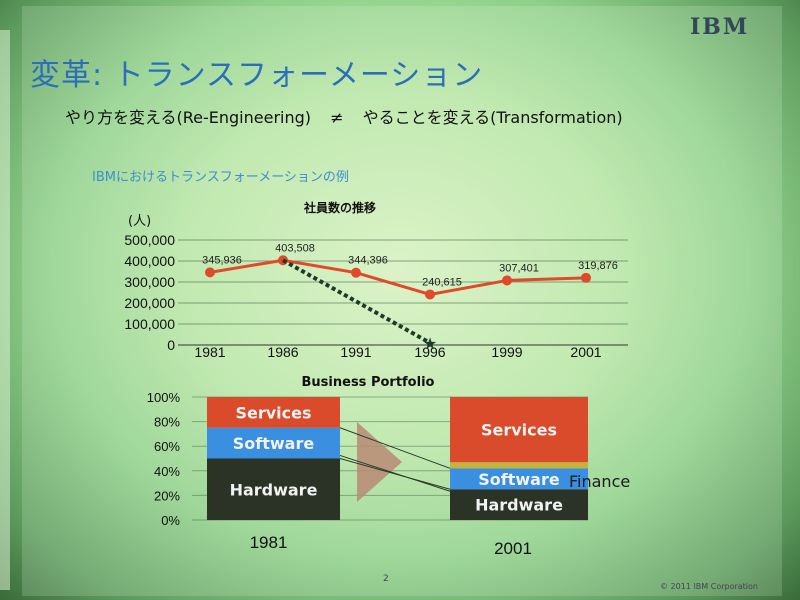  Describe the element at coordinates (295, 248) in the screenshot. I see `line-chart-data-label: 403,508` at that location.